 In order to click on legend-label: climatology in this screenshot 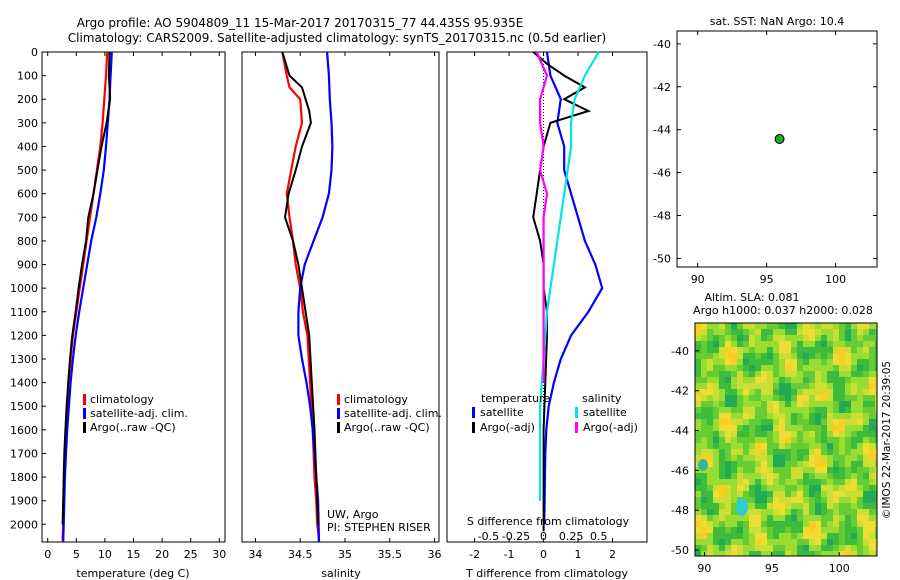, I will do `click(376, 399)`.